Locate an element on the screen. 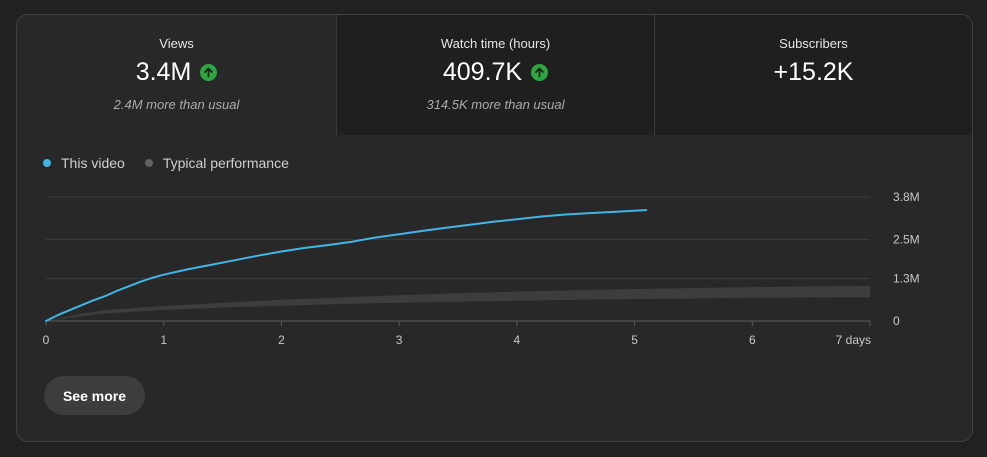  tab-label: Watch time (hours) is located at coordinates (495, 43).